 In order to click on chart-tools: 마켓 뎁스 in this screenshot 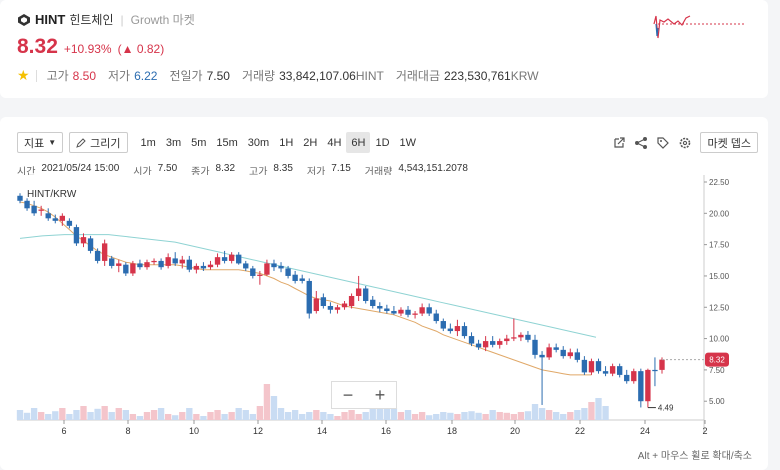, I will do `click(685, 142)`.